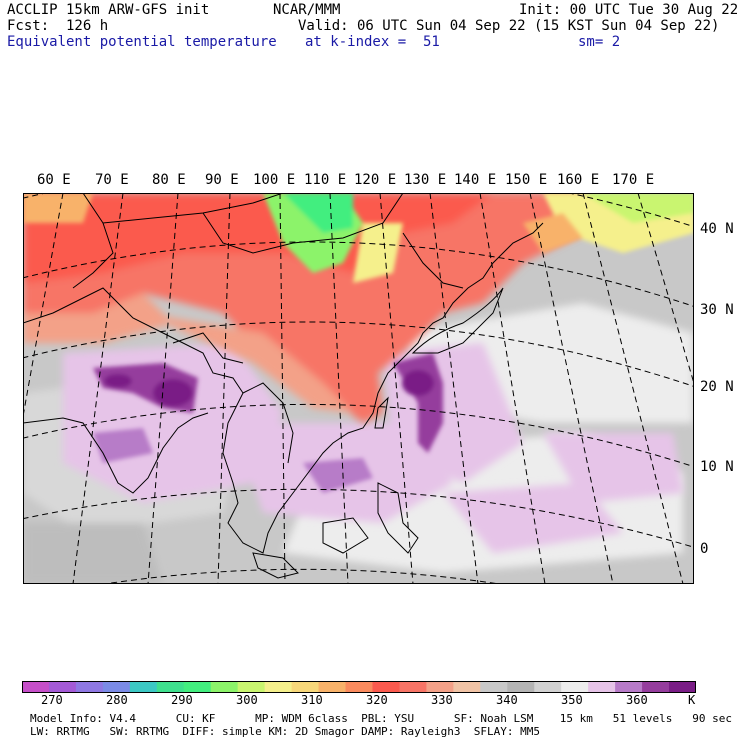 The image size is (740, 740). What do you see at coordinates (377, 700) in the screenshot?
I see `colorbar-label: 320` at bounding box center [377, 700].